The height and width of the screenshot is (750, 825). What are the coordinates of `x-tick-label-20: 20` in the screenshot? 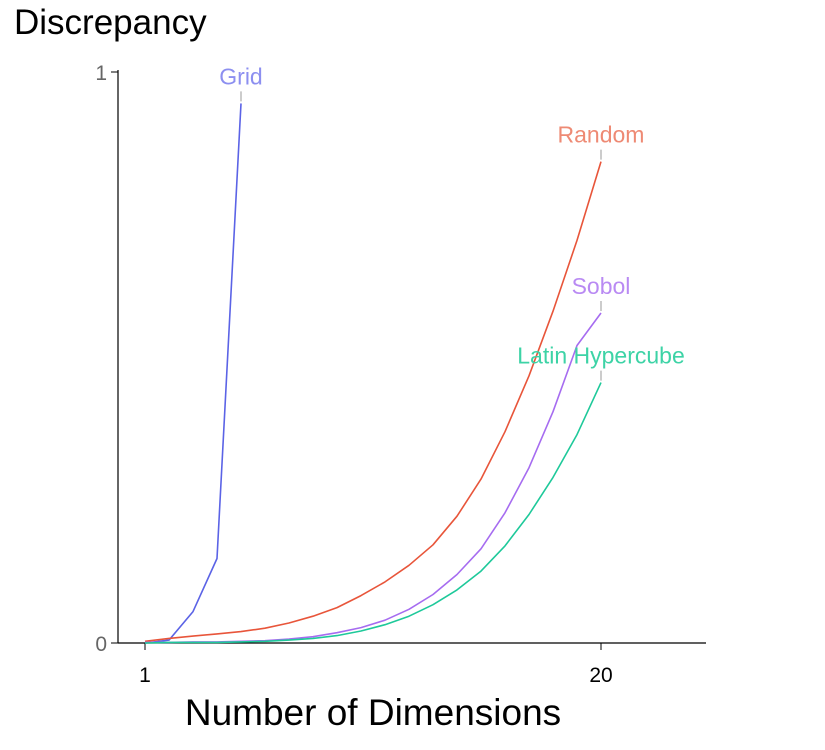 It's located at (600, 675).